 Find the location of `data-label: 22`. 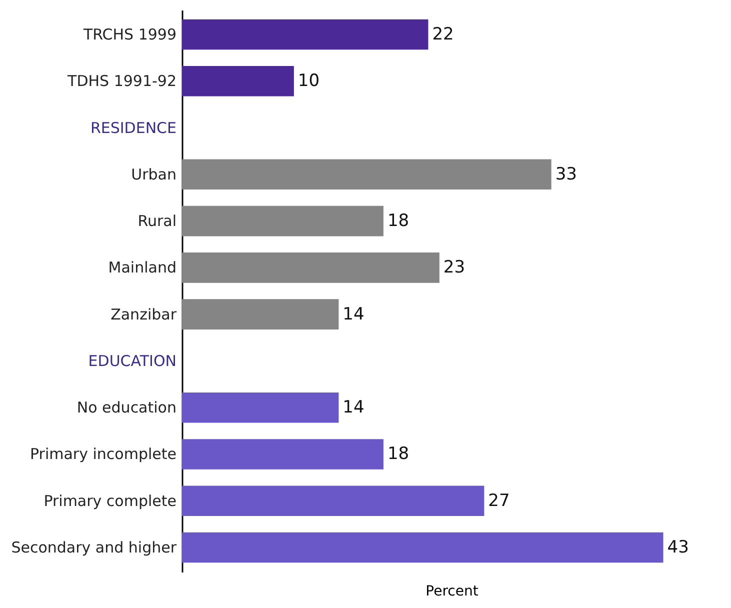

data-label: 22 is located at coordinates (443, 34).